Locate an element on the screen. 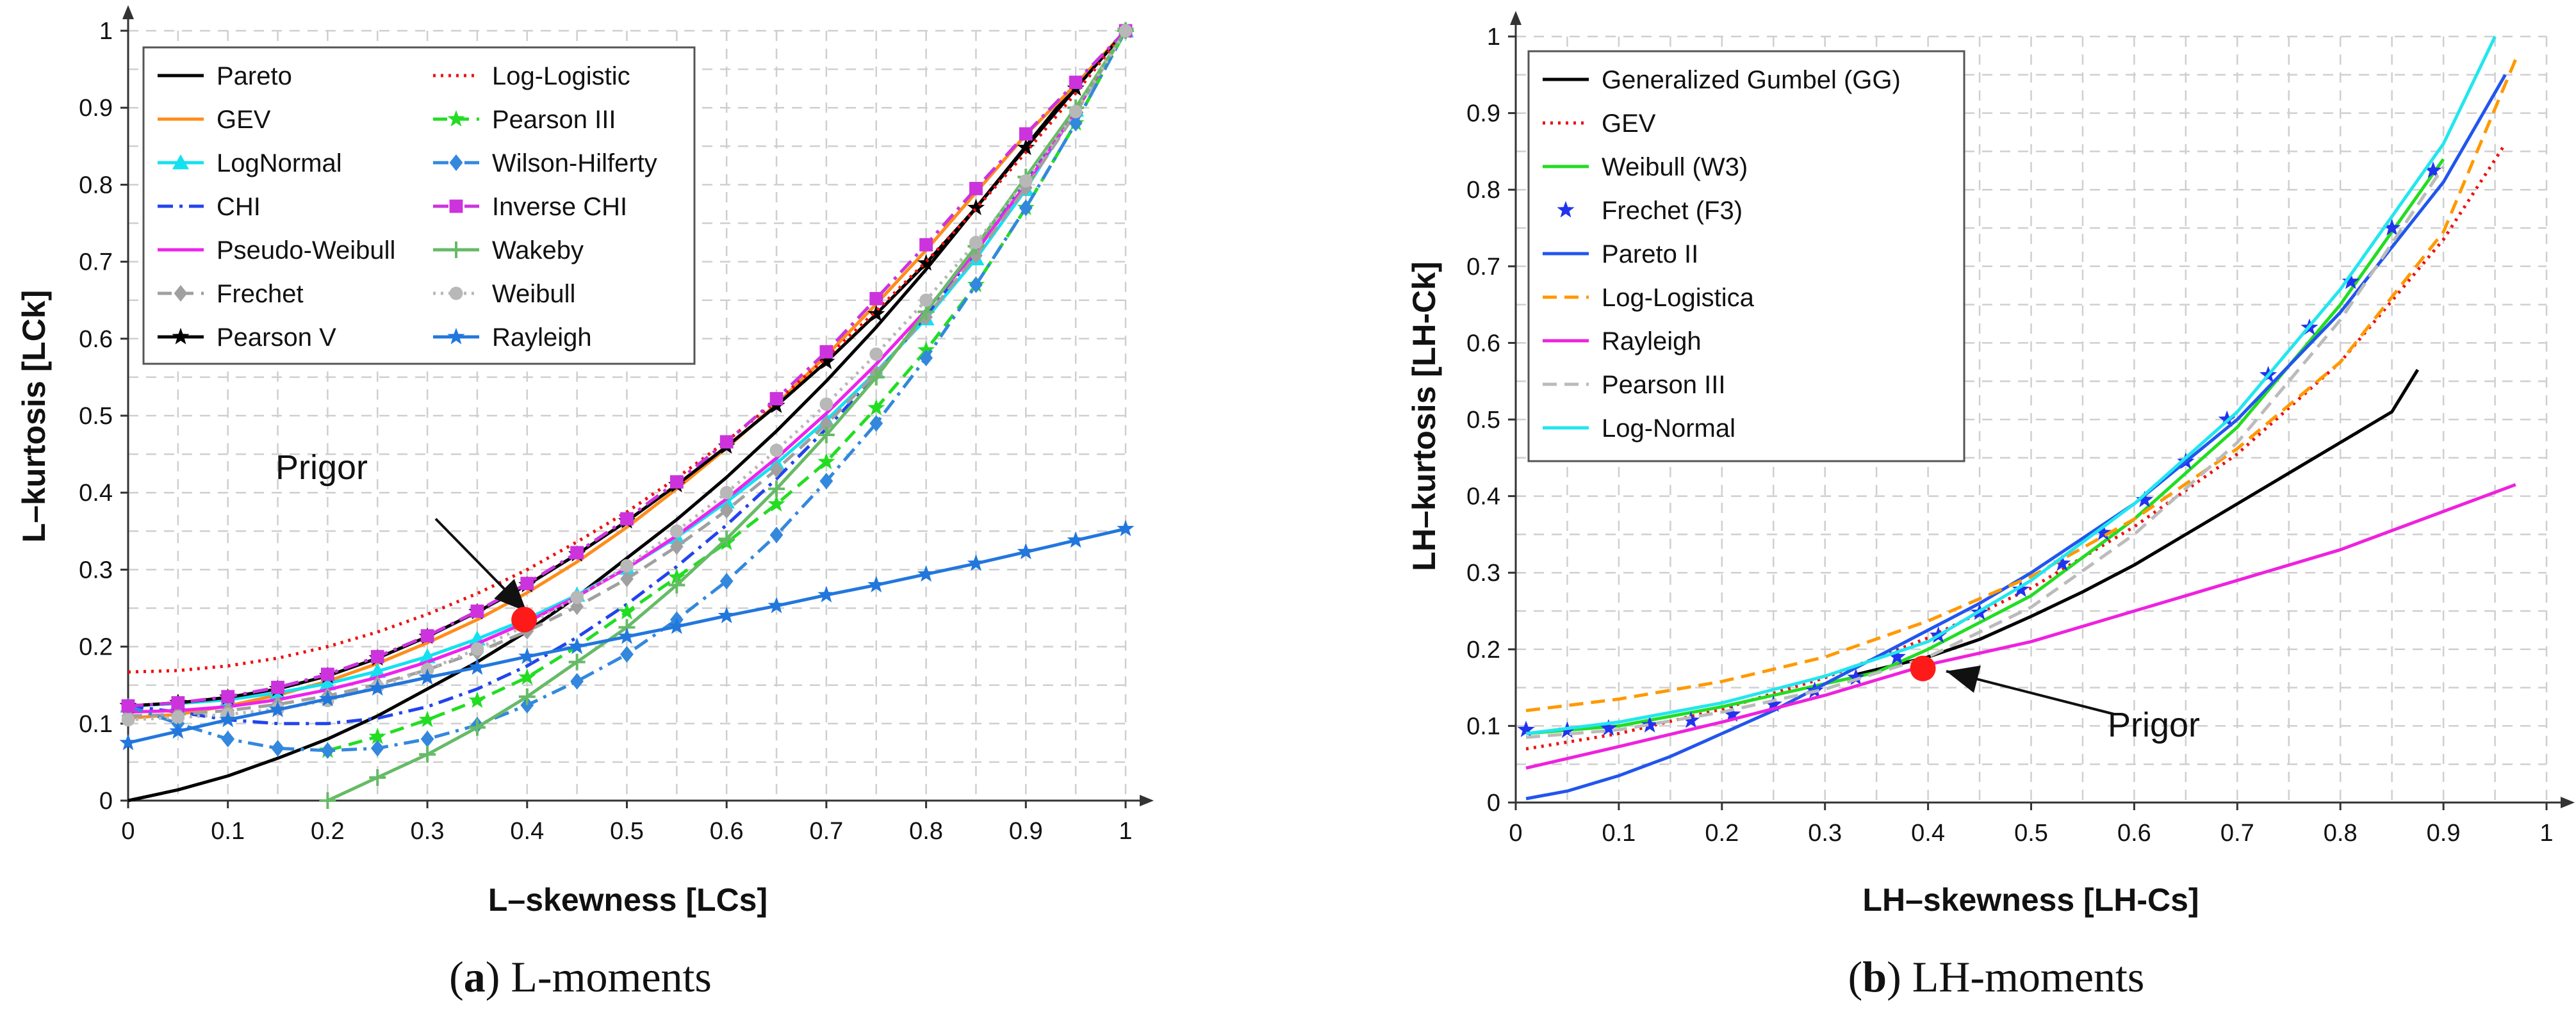 The width and height of the screenshot is (2576, 1019). x-tick-label: 0.8 is located at coordinates (926, 831).